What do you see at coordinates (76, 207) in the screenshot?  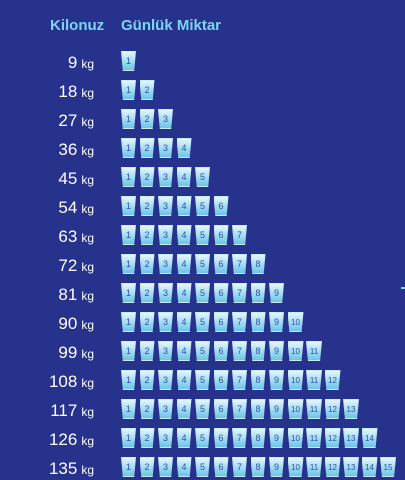 I see `weight-value: 54 kg` at bounding box center [76, 207].